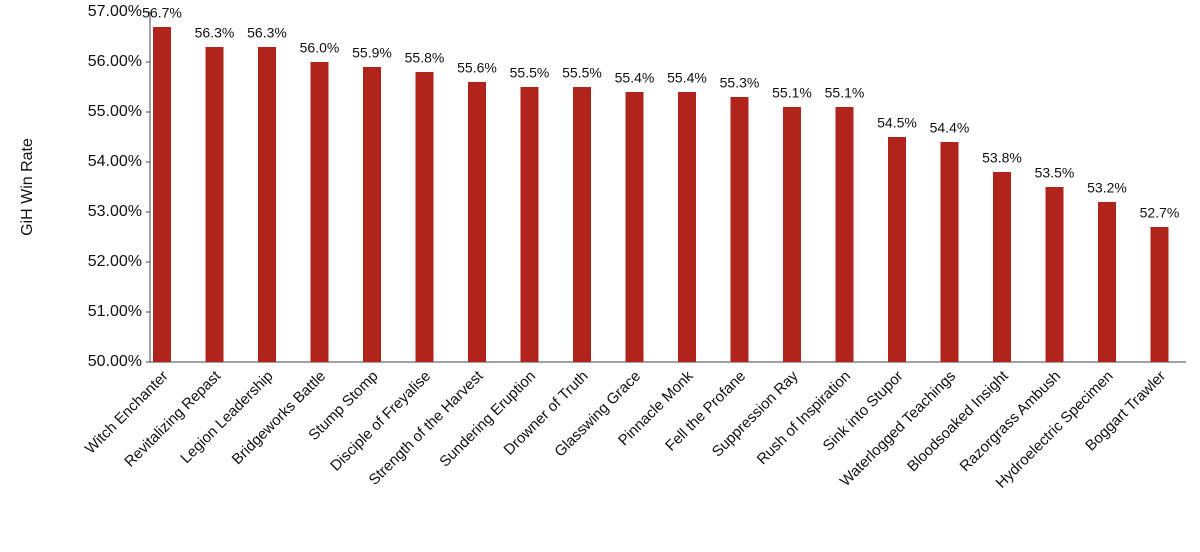 The width and height of the screenshot is (1200, 552). Describe the element at coordinates (115, 211) in the screenshot. I see `y-tick-label: 53.00%` at that location.